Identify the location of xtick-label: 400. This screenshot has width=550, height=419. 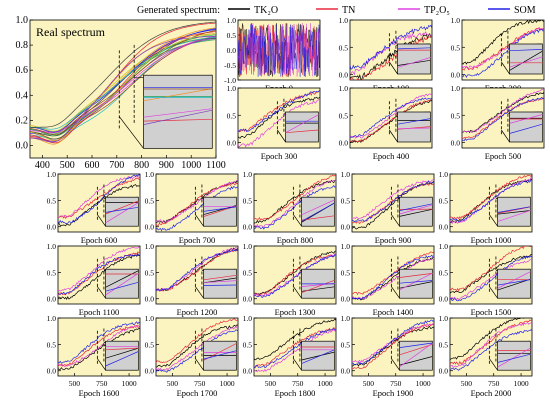
(42, 165).